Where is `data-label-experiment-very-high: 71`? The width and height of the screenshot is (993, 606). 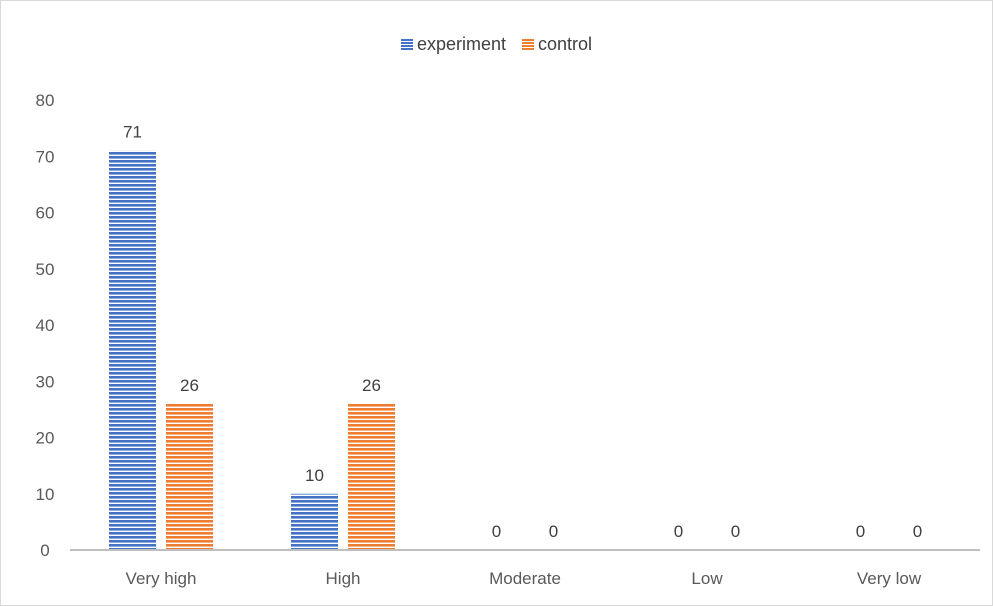 data-label-experiment-very-high: 71 is located at coordinates (132, 132).